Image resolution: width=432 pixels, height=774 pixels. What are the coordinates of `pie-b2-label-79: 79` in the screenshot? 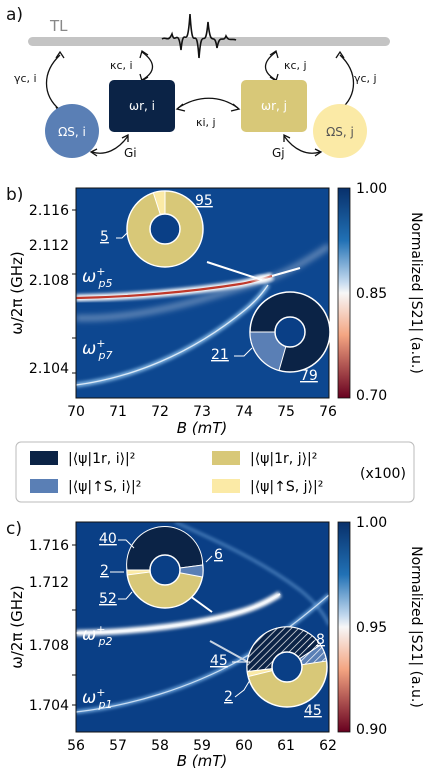 It's located at (309, 376).